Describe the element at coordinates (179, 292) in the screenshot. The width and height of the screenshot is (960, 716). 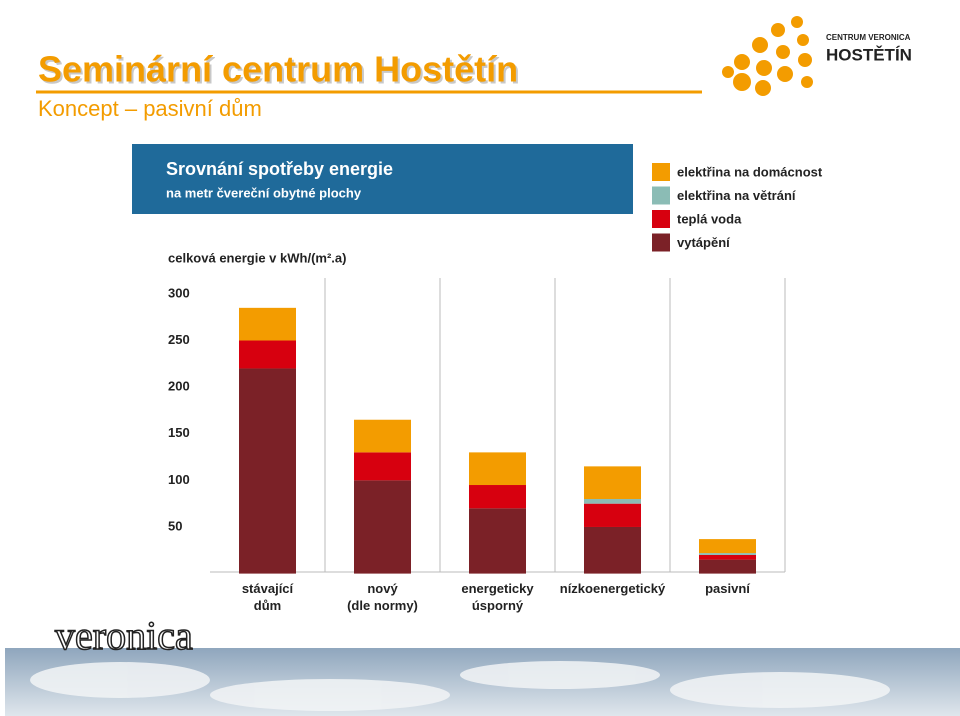
I see `y-tick-label: 300` at that location.